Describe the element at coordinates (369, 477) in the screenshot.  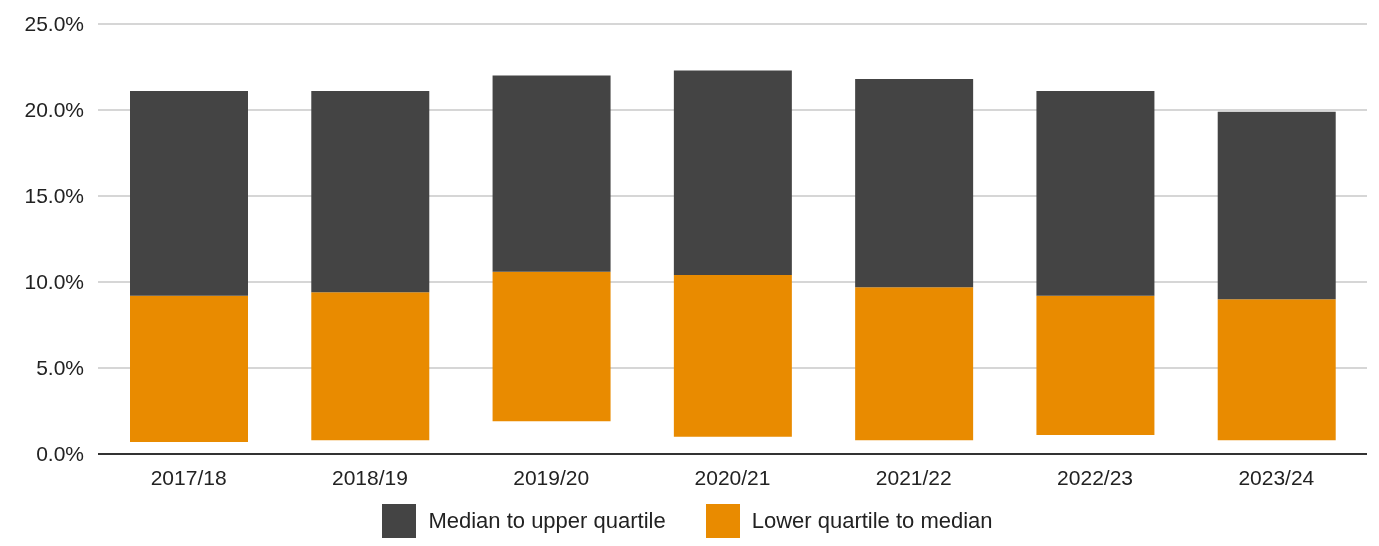
I see `x-tick-label: 2018/19` at that location.